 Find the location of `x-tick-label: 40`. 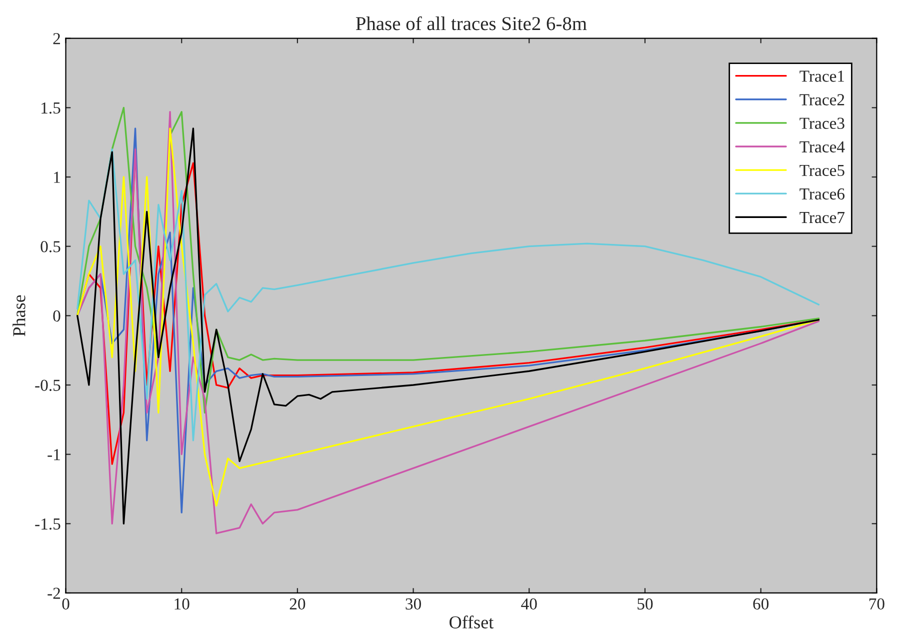

x-tick-label: 40 is located at coordinates (529, 604).